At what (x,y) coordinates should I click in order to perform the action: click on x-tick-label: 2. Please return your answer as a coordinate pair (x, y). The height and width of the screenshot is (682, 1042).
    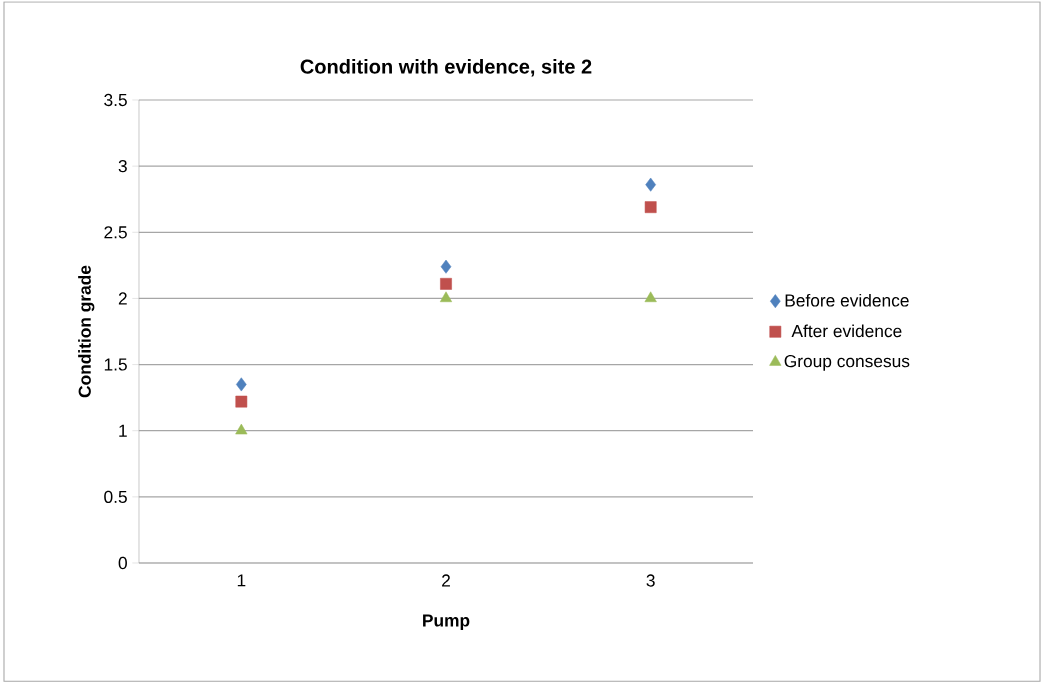
    Looking at the image, I should click on (446, 580).